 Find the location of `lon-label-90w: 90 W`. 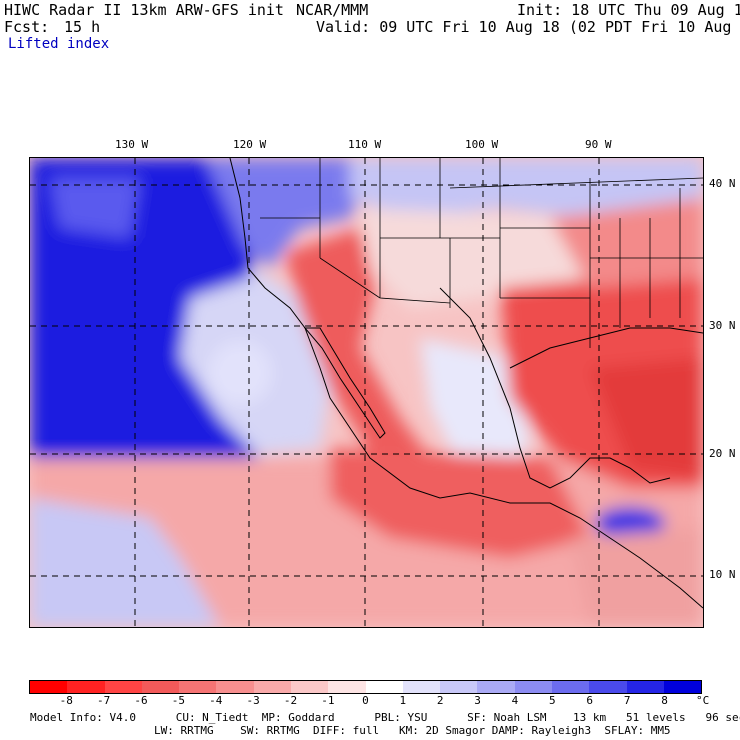

lon-label-90w: 90 W is located at coordinates (598, 144).